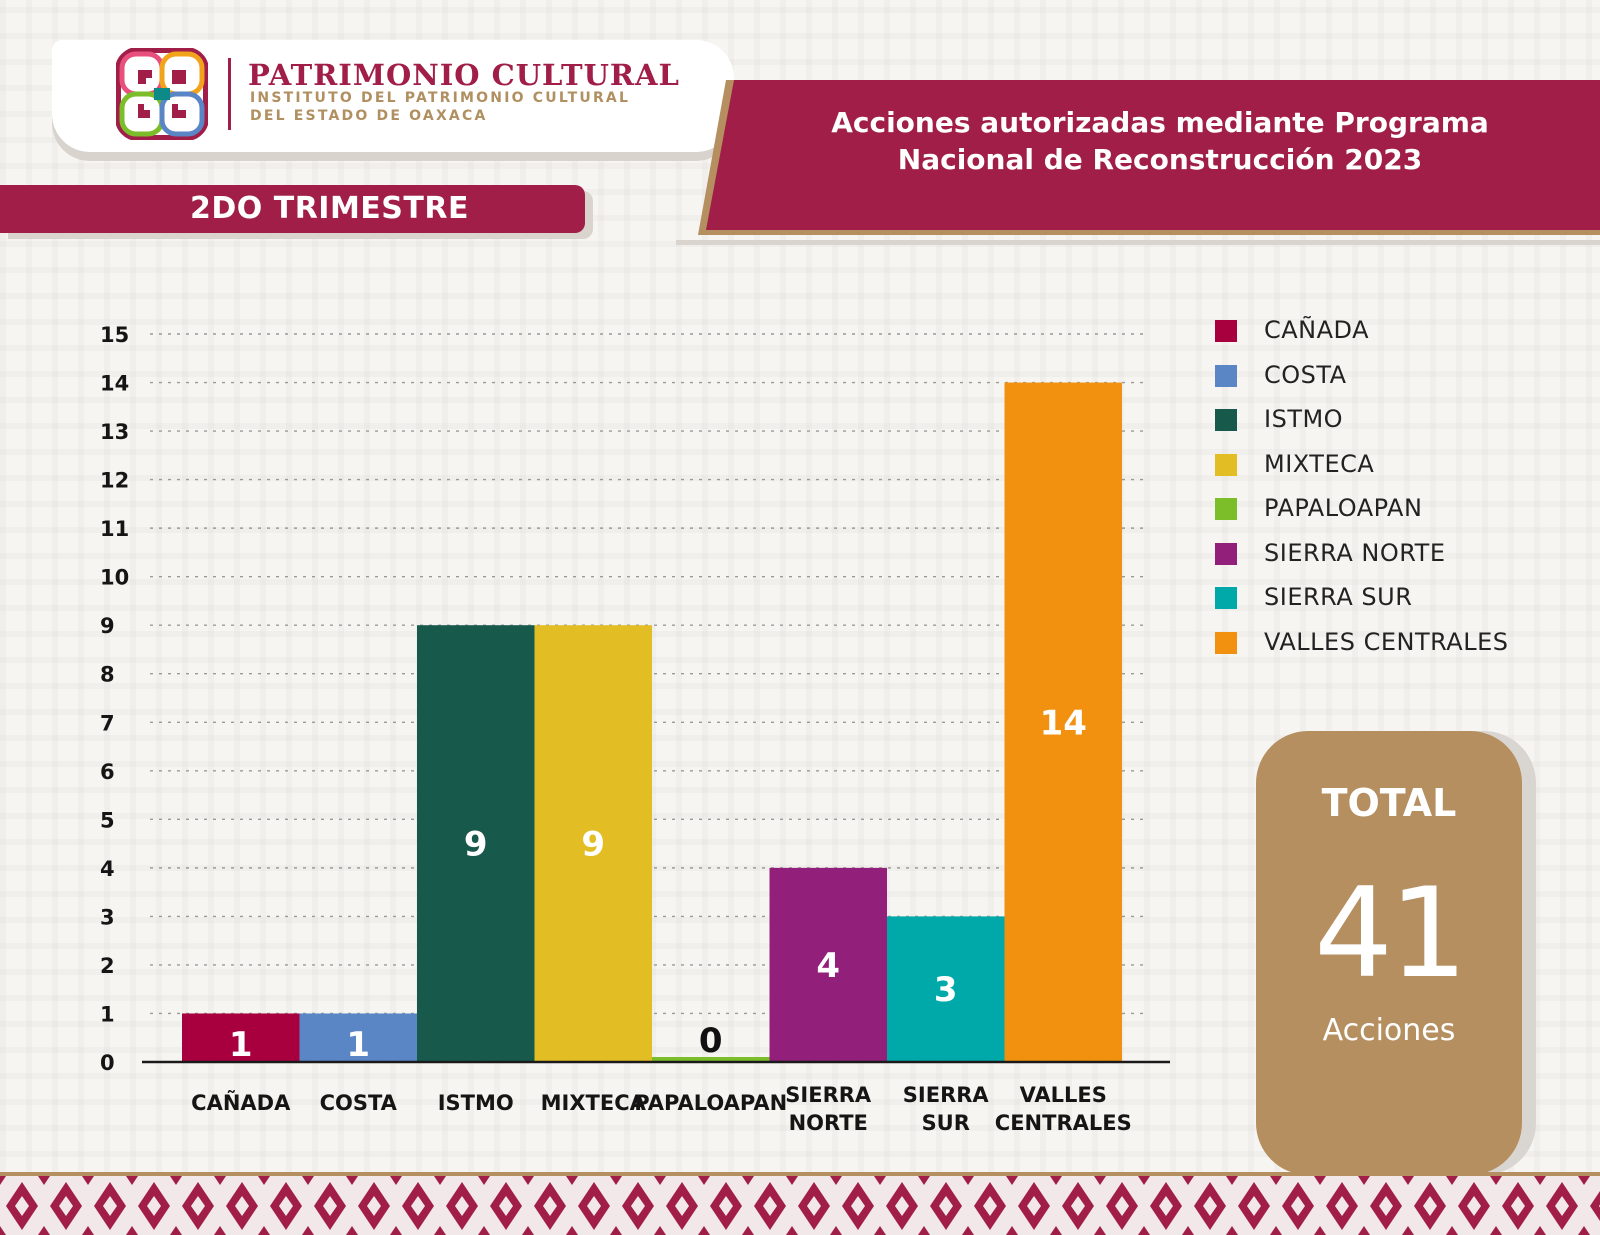  What do you see at coordinates (1389, 803) in the screenshot?
I see `total-label: TOTAL` at bounding box center [1389, 803].